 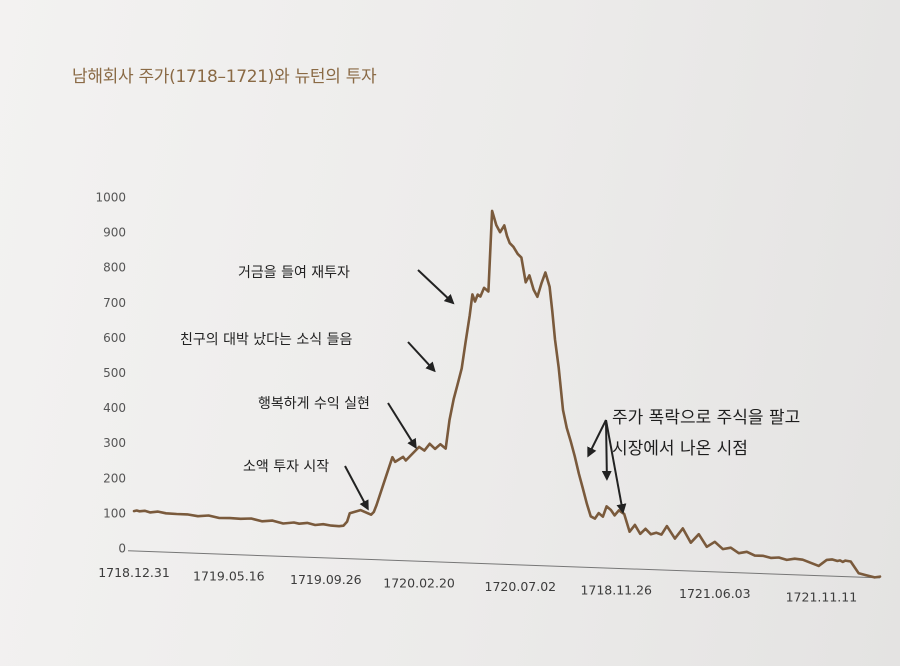 What do you see at coordinates (114, 338) in the screenshot?
I see `y-tick-label: 600` at bounding box center [114, 338].